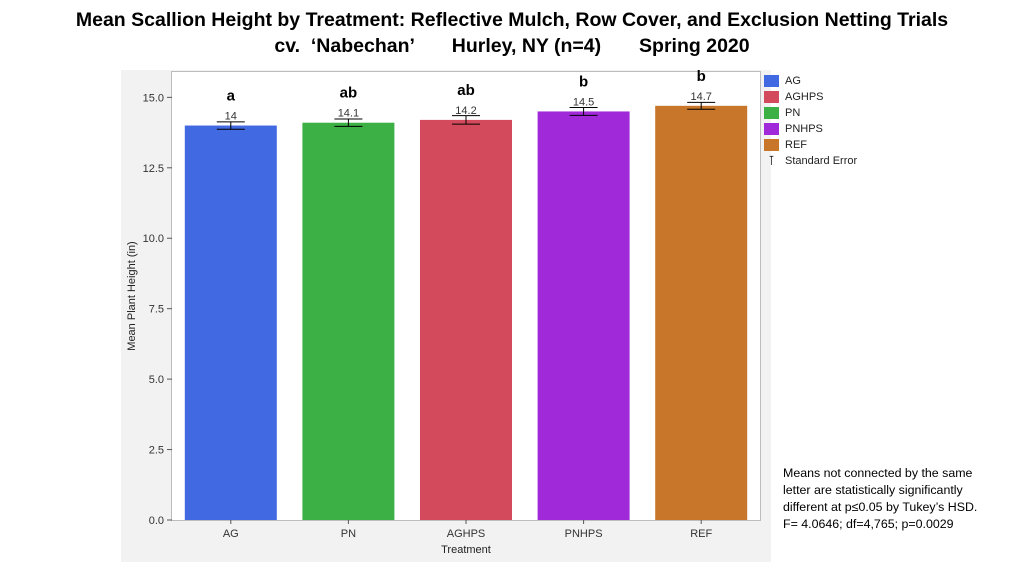 This screenshot has width=1024, height=576. Describe the element at coordinates (810, 145) in the screenshot. I see `legend-item: REF` at that location.